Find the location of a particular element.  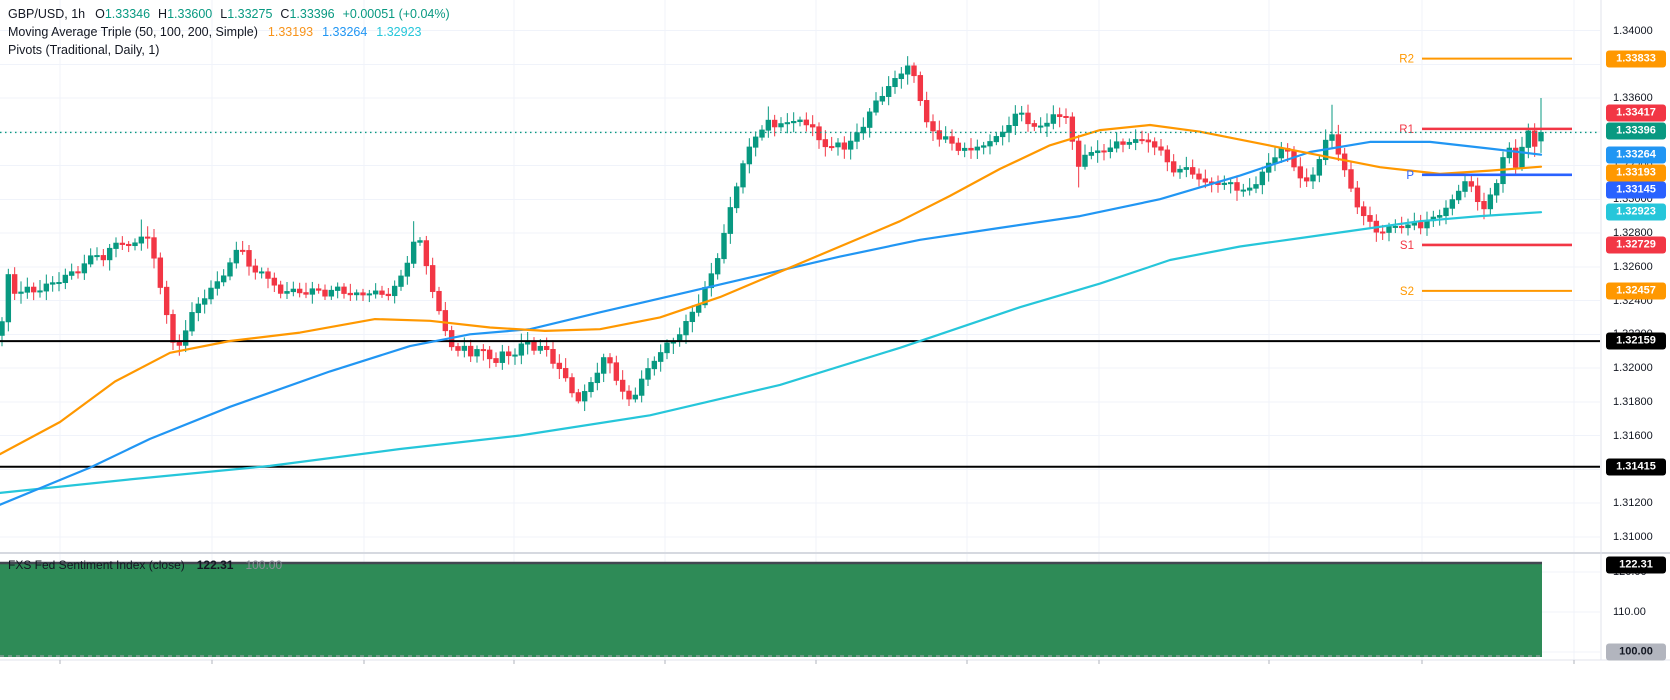

ma100-value: 1.33264 is located at coordinates (345, 32).